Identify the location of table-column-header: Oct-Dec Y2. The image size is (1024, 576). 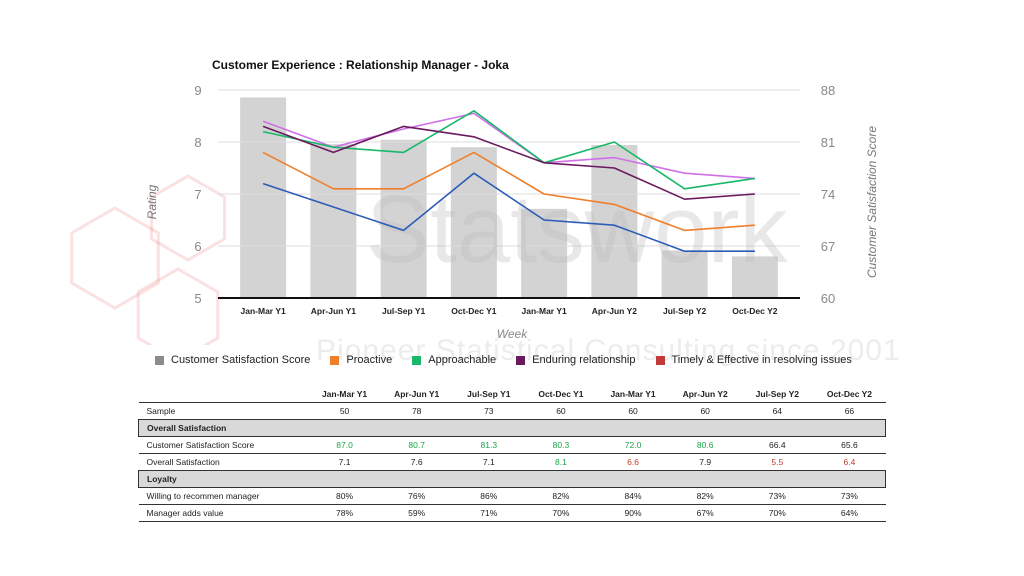
(849, 394).